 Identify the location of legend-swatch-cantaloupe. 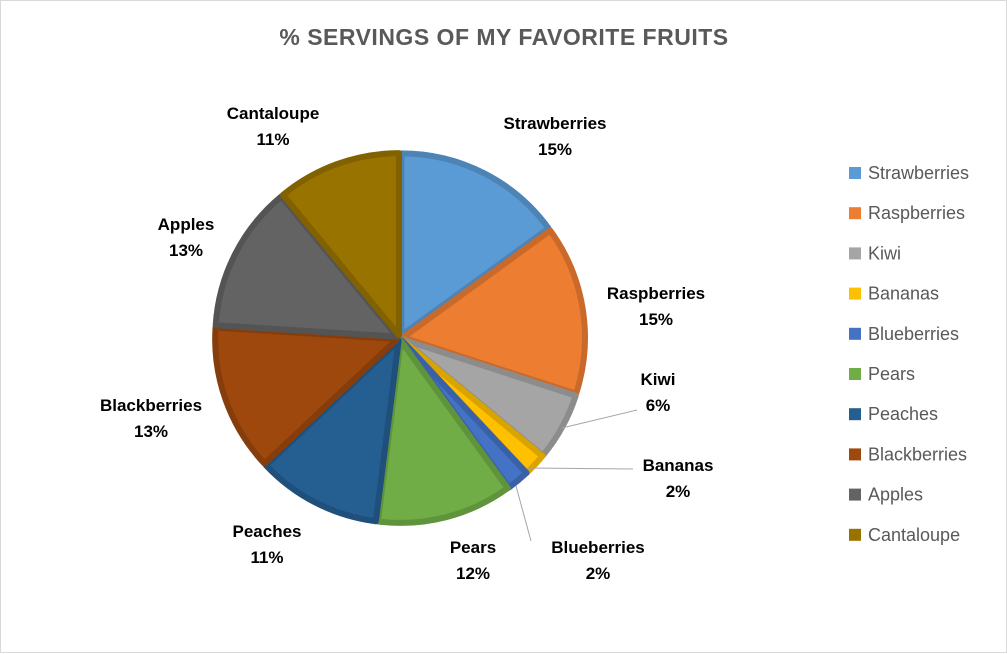
(855, 534).